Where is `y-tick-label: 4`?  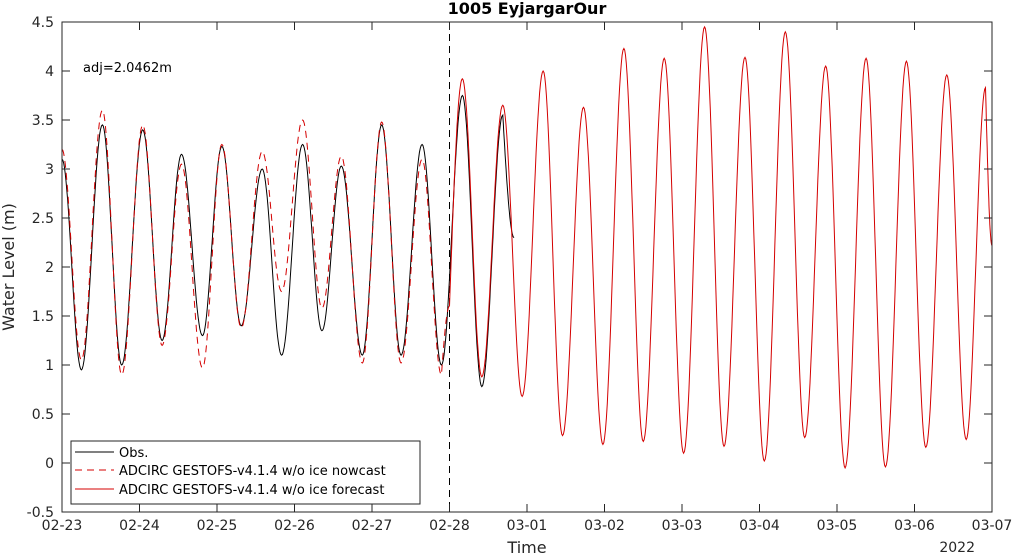 y-tick-label: 4 is located at coordinates (49, 72).